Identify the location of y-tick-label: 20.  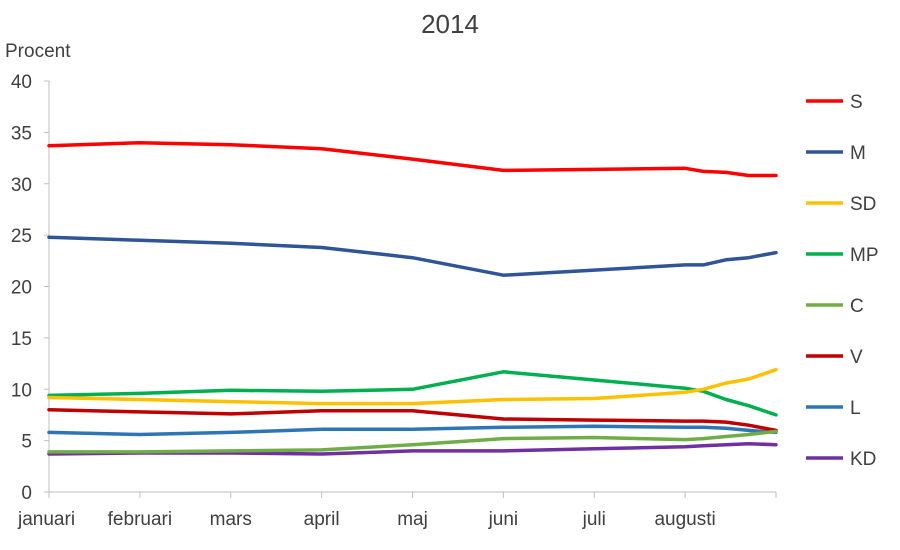
(21, 288).